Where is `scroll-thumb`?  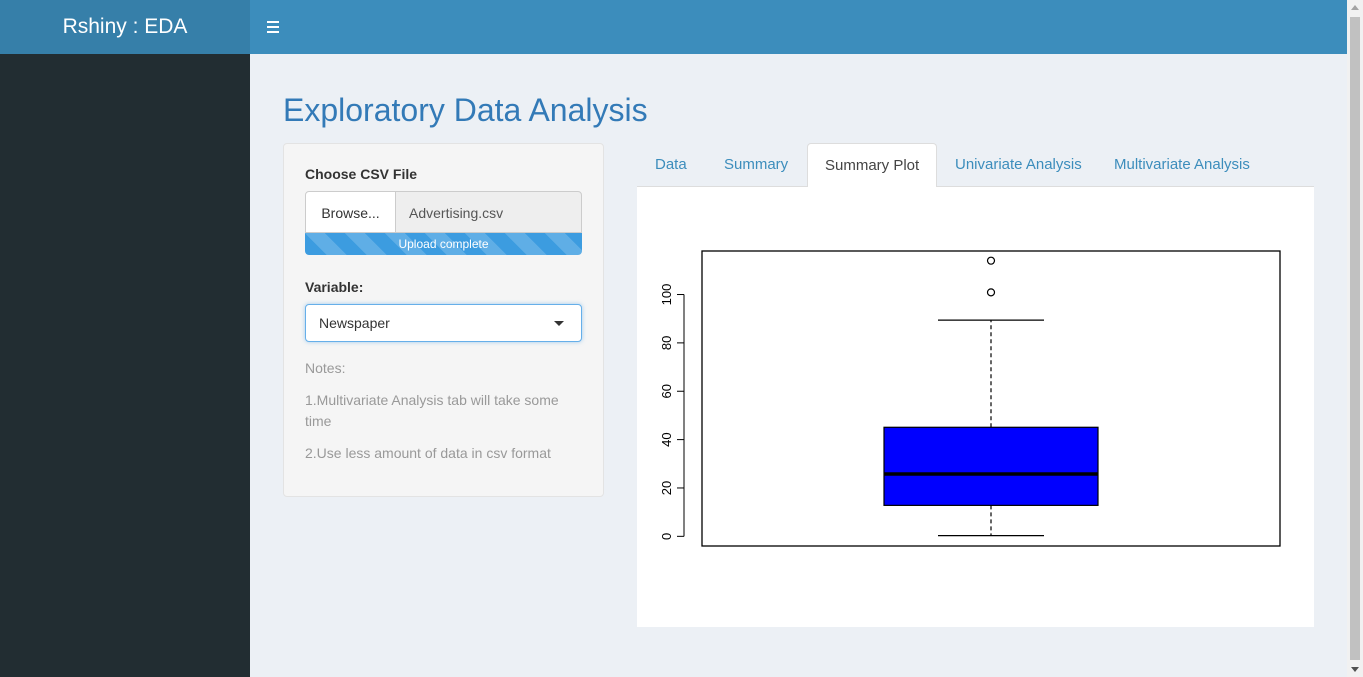 scroll-thumb is located at coordinates (1355, 338).